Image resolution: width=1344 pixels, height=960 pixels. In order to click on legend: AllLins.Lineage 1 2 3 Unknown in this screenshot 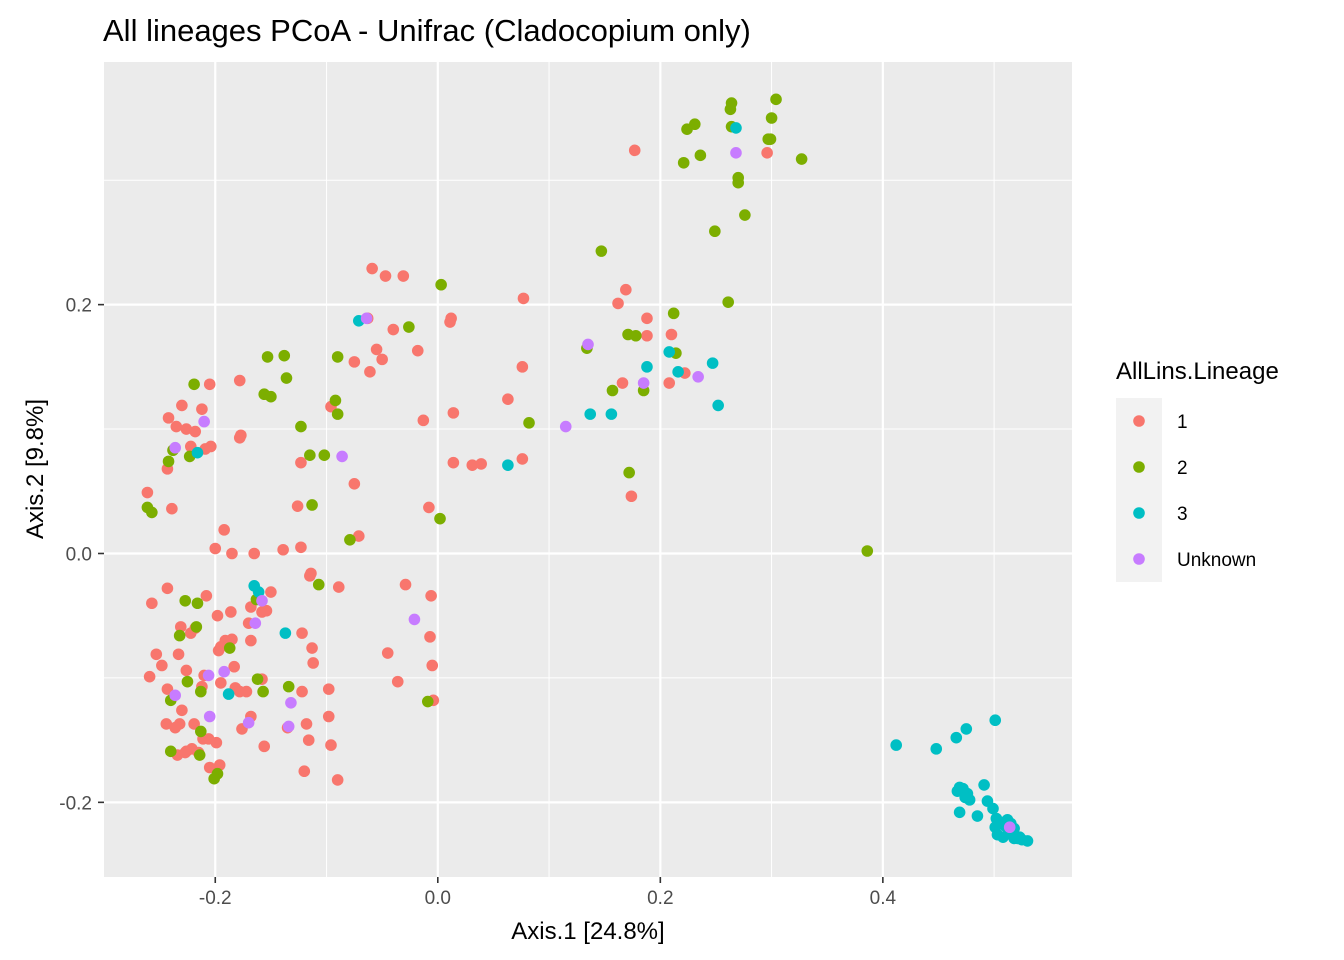, I will do `click(1197, 470)`.